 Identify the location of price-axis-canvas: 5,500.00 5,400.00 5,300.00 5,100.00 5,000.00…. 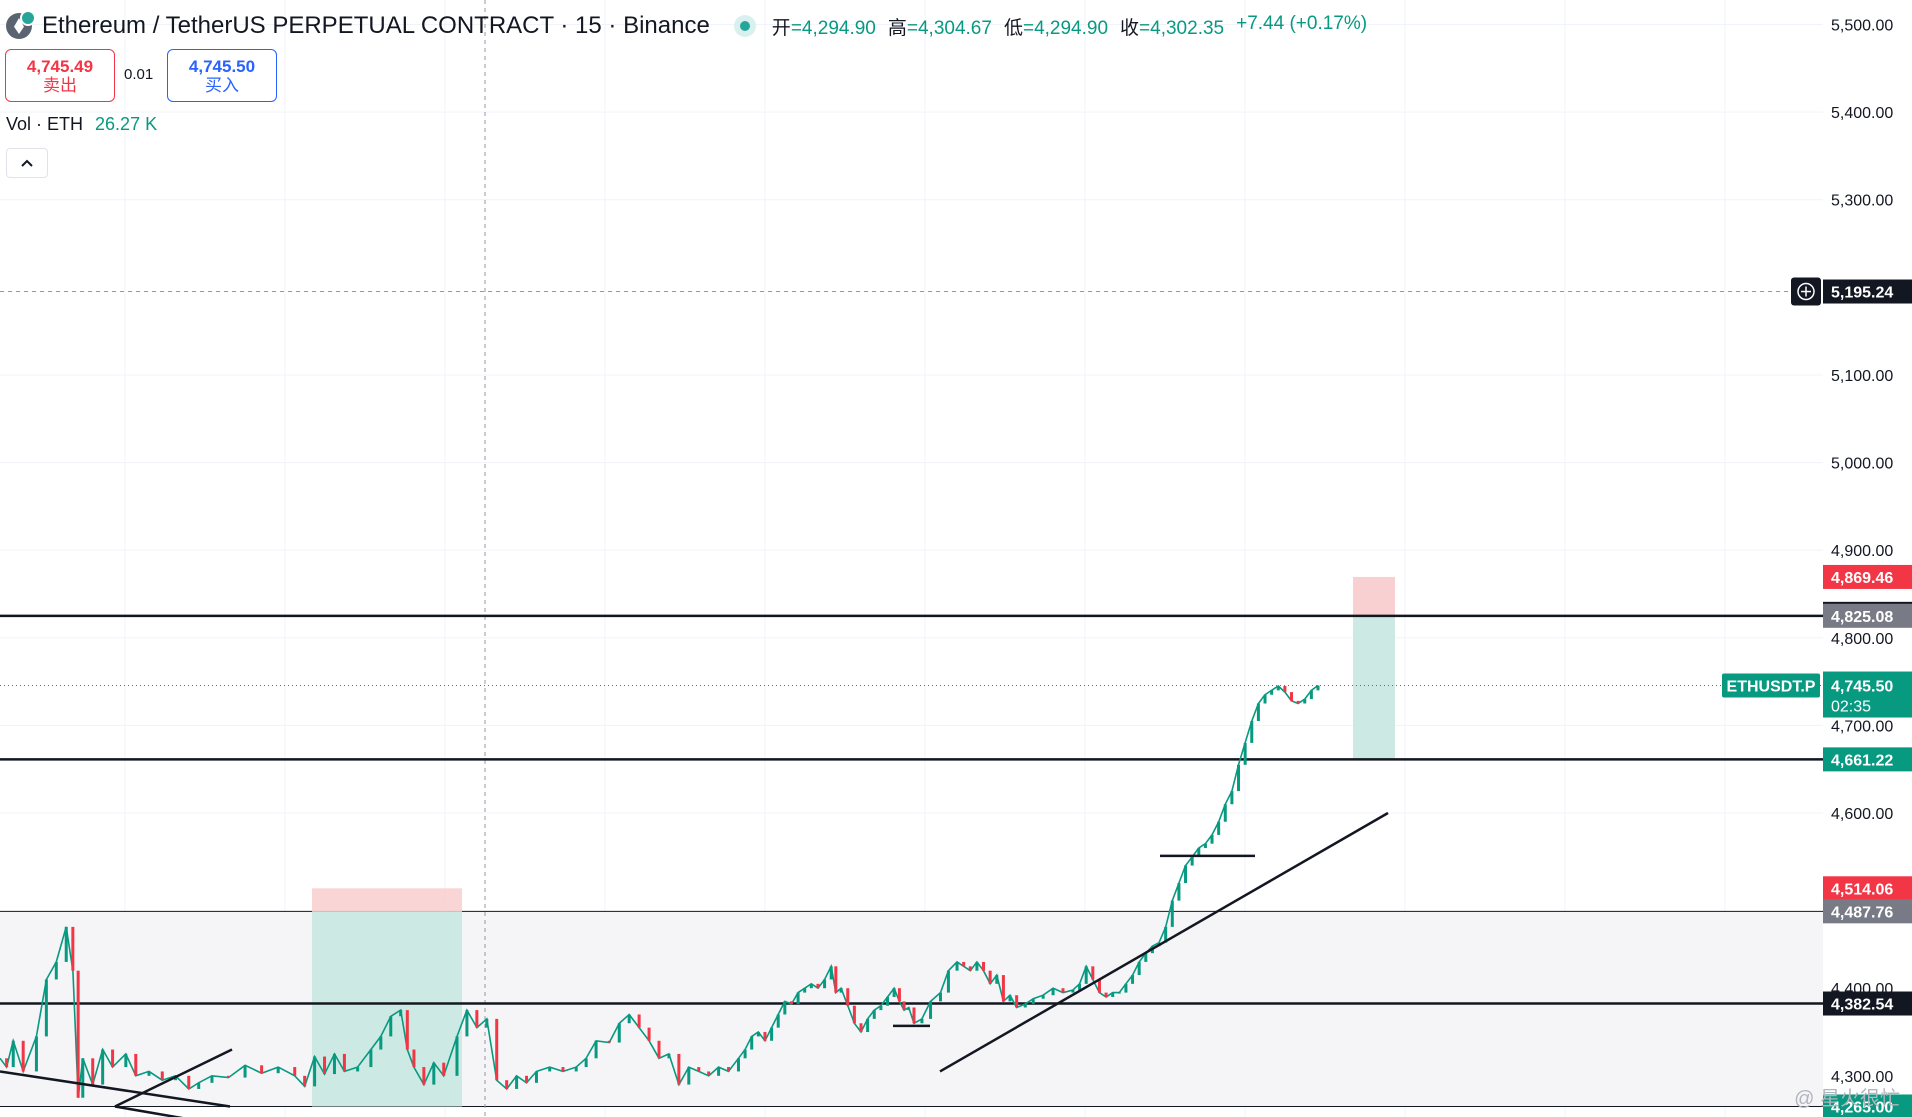
(1867, 567).